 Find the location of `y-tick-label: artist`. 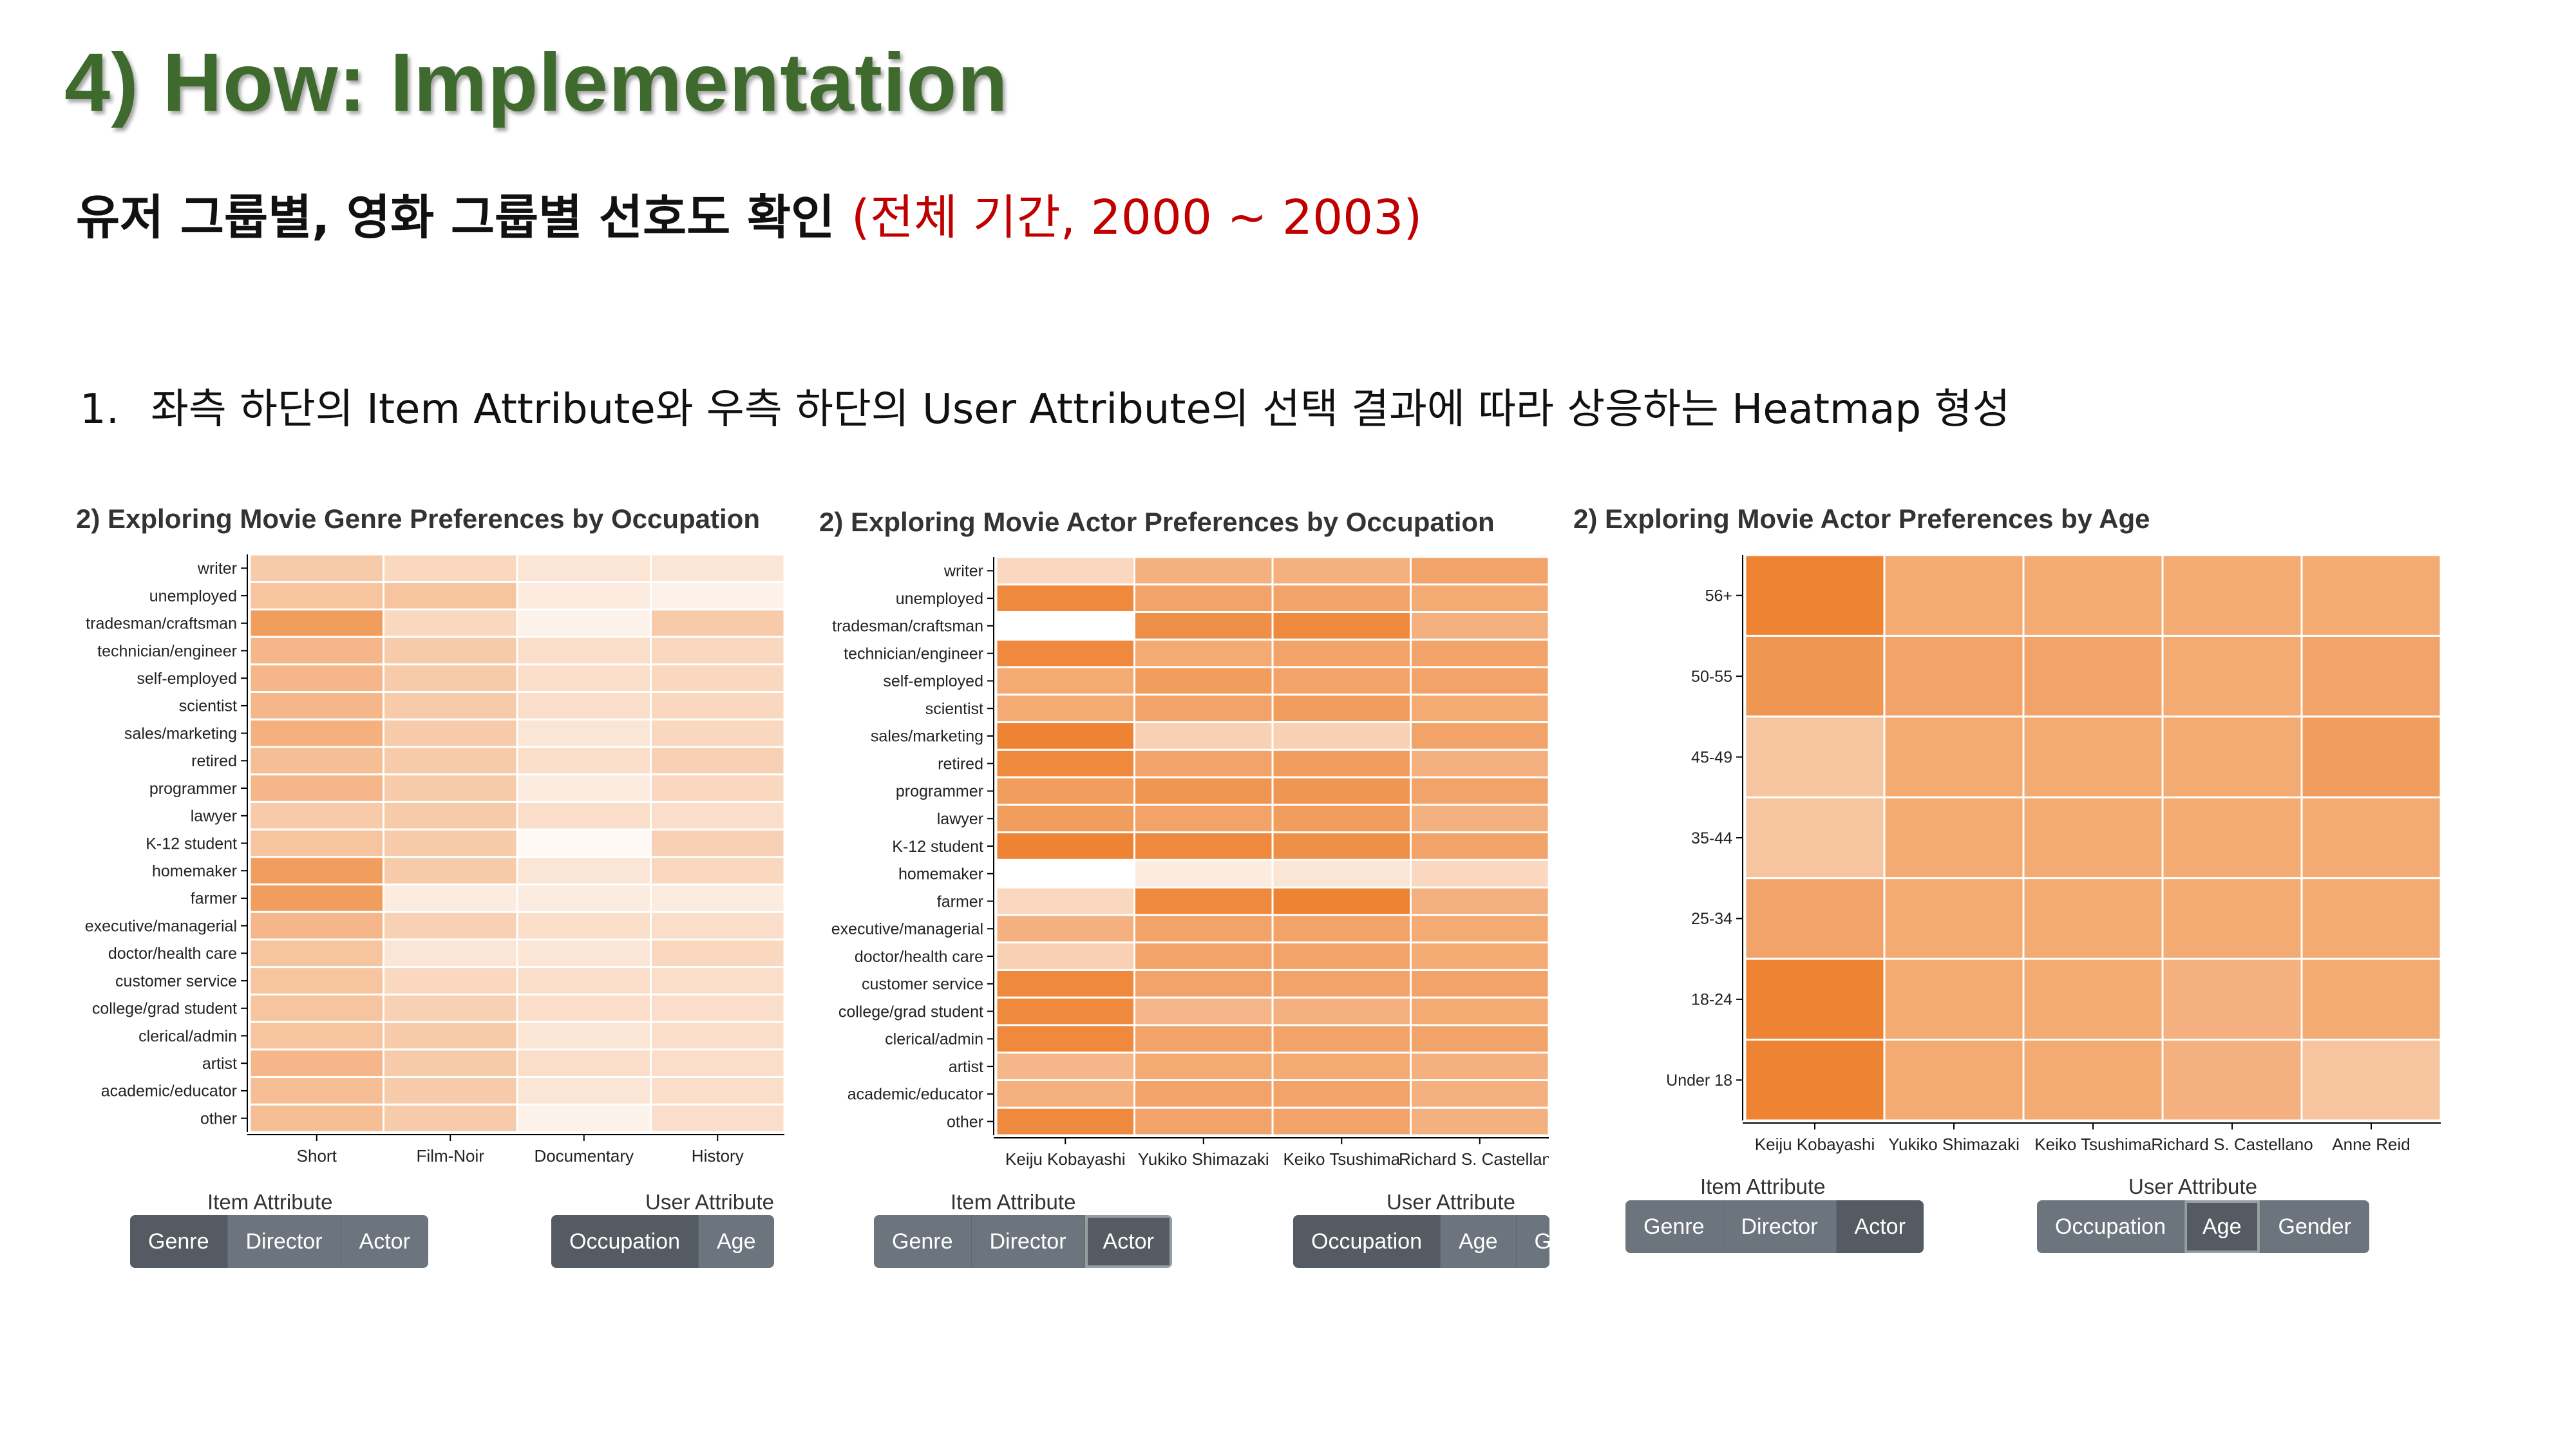

y-tick-label: artist is located at coordinates (966, 1067).